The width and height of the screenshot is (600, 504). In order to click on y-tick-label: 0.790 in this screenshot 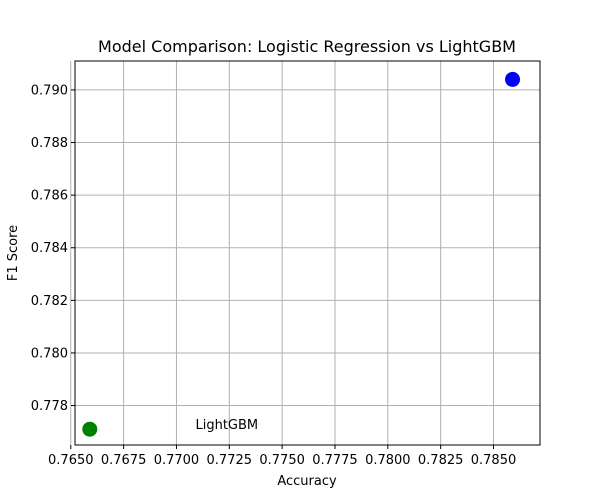, I will do `click(49, 90)`.